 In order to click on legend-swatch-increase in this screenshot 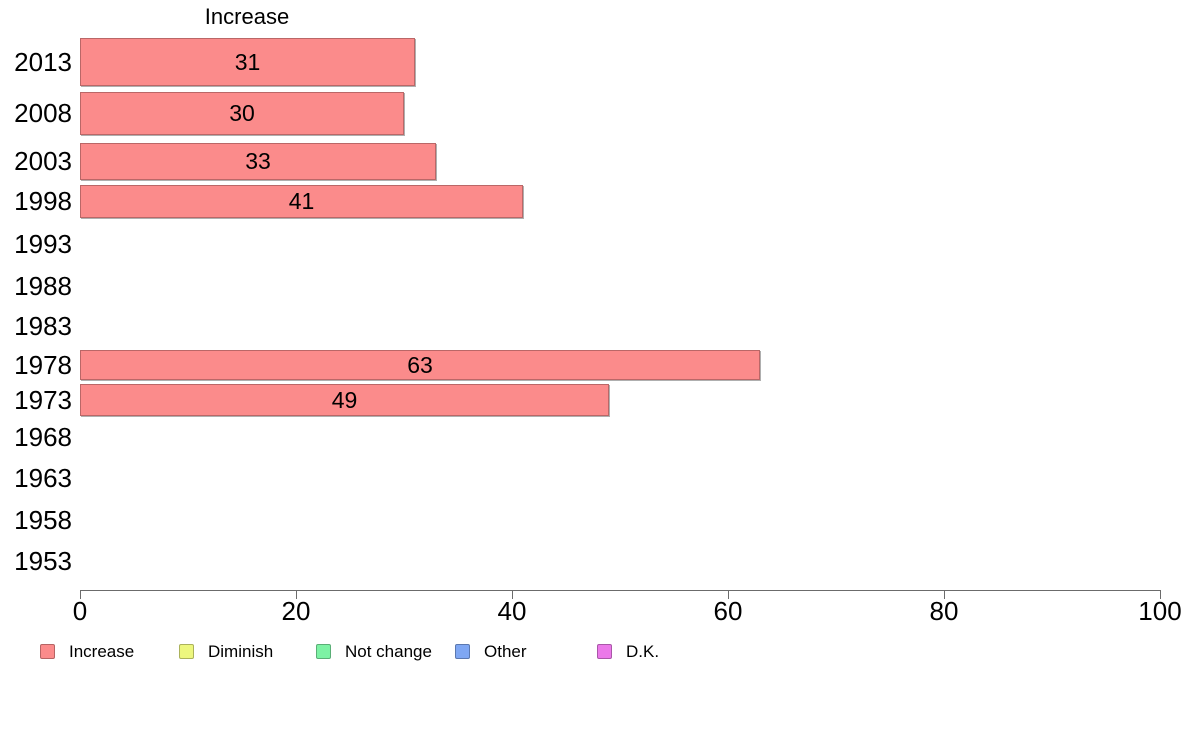, I will do `click(47, 651)`.